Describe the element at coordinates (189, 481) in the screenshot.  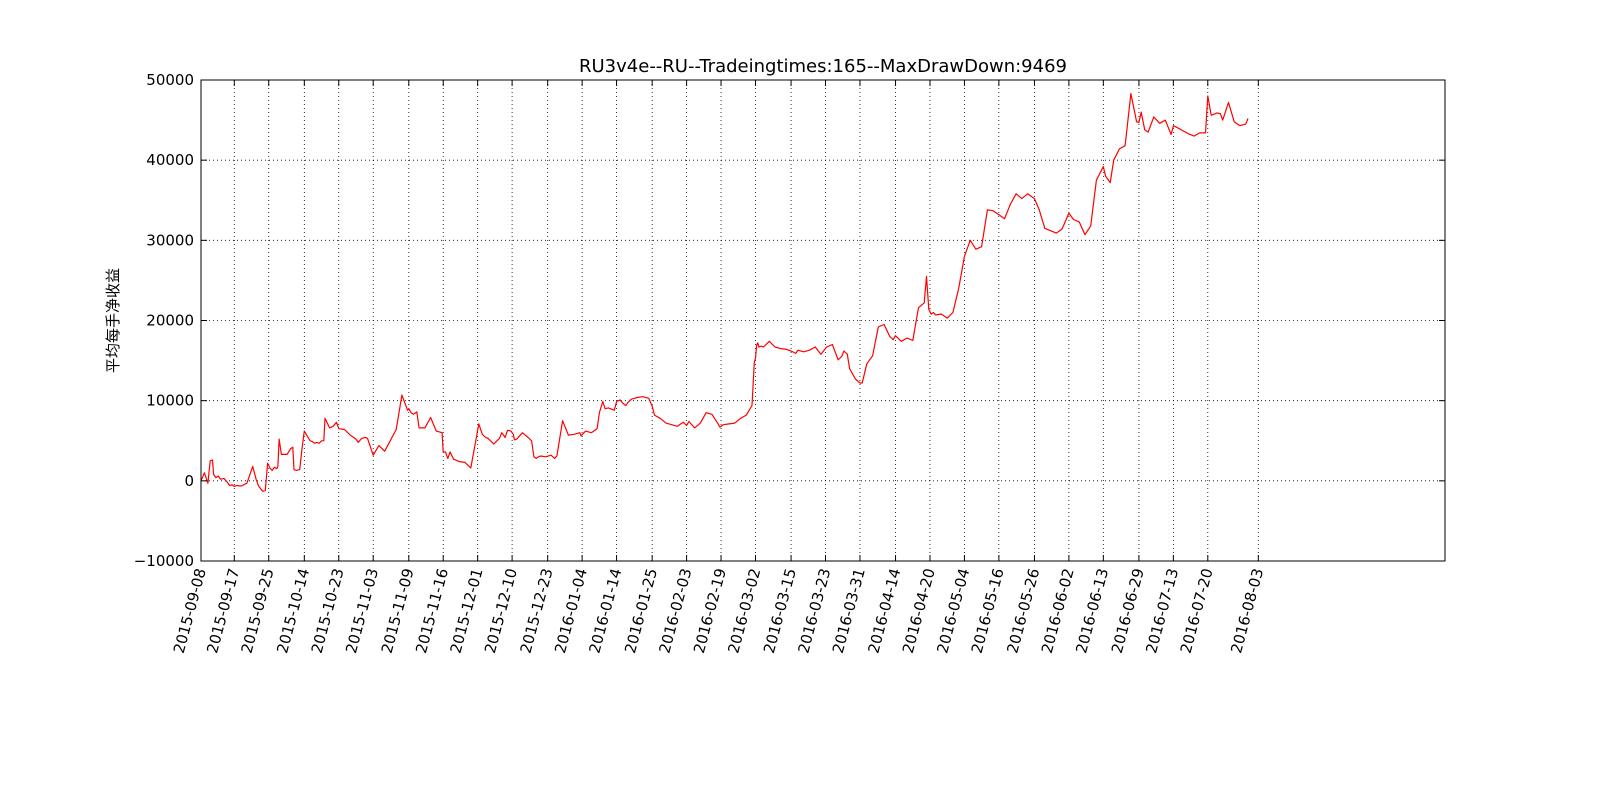
I see `y-tick-label: 0` at that location.